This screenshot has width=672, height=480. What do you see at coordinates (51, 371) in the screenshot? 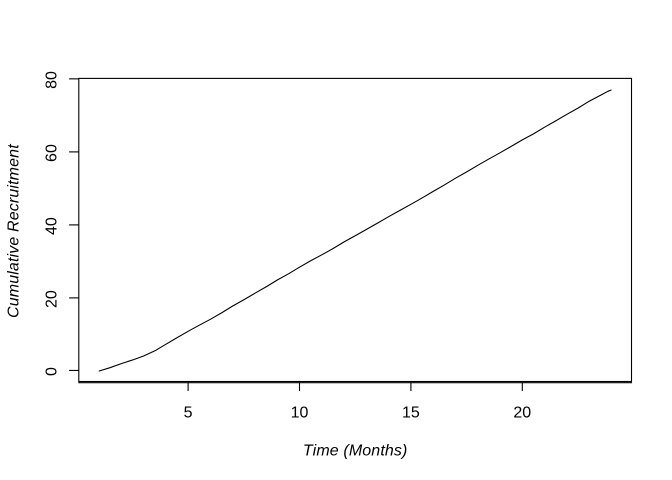
I see `svg-text: 0` at bounding box center [51, 371].